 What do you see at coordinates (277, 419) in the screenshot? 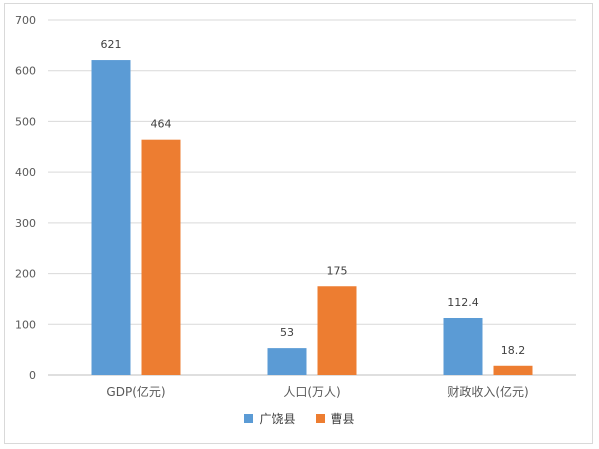
I see `legend-label-series-0: 广饶县` at bounding box center [277, 419].